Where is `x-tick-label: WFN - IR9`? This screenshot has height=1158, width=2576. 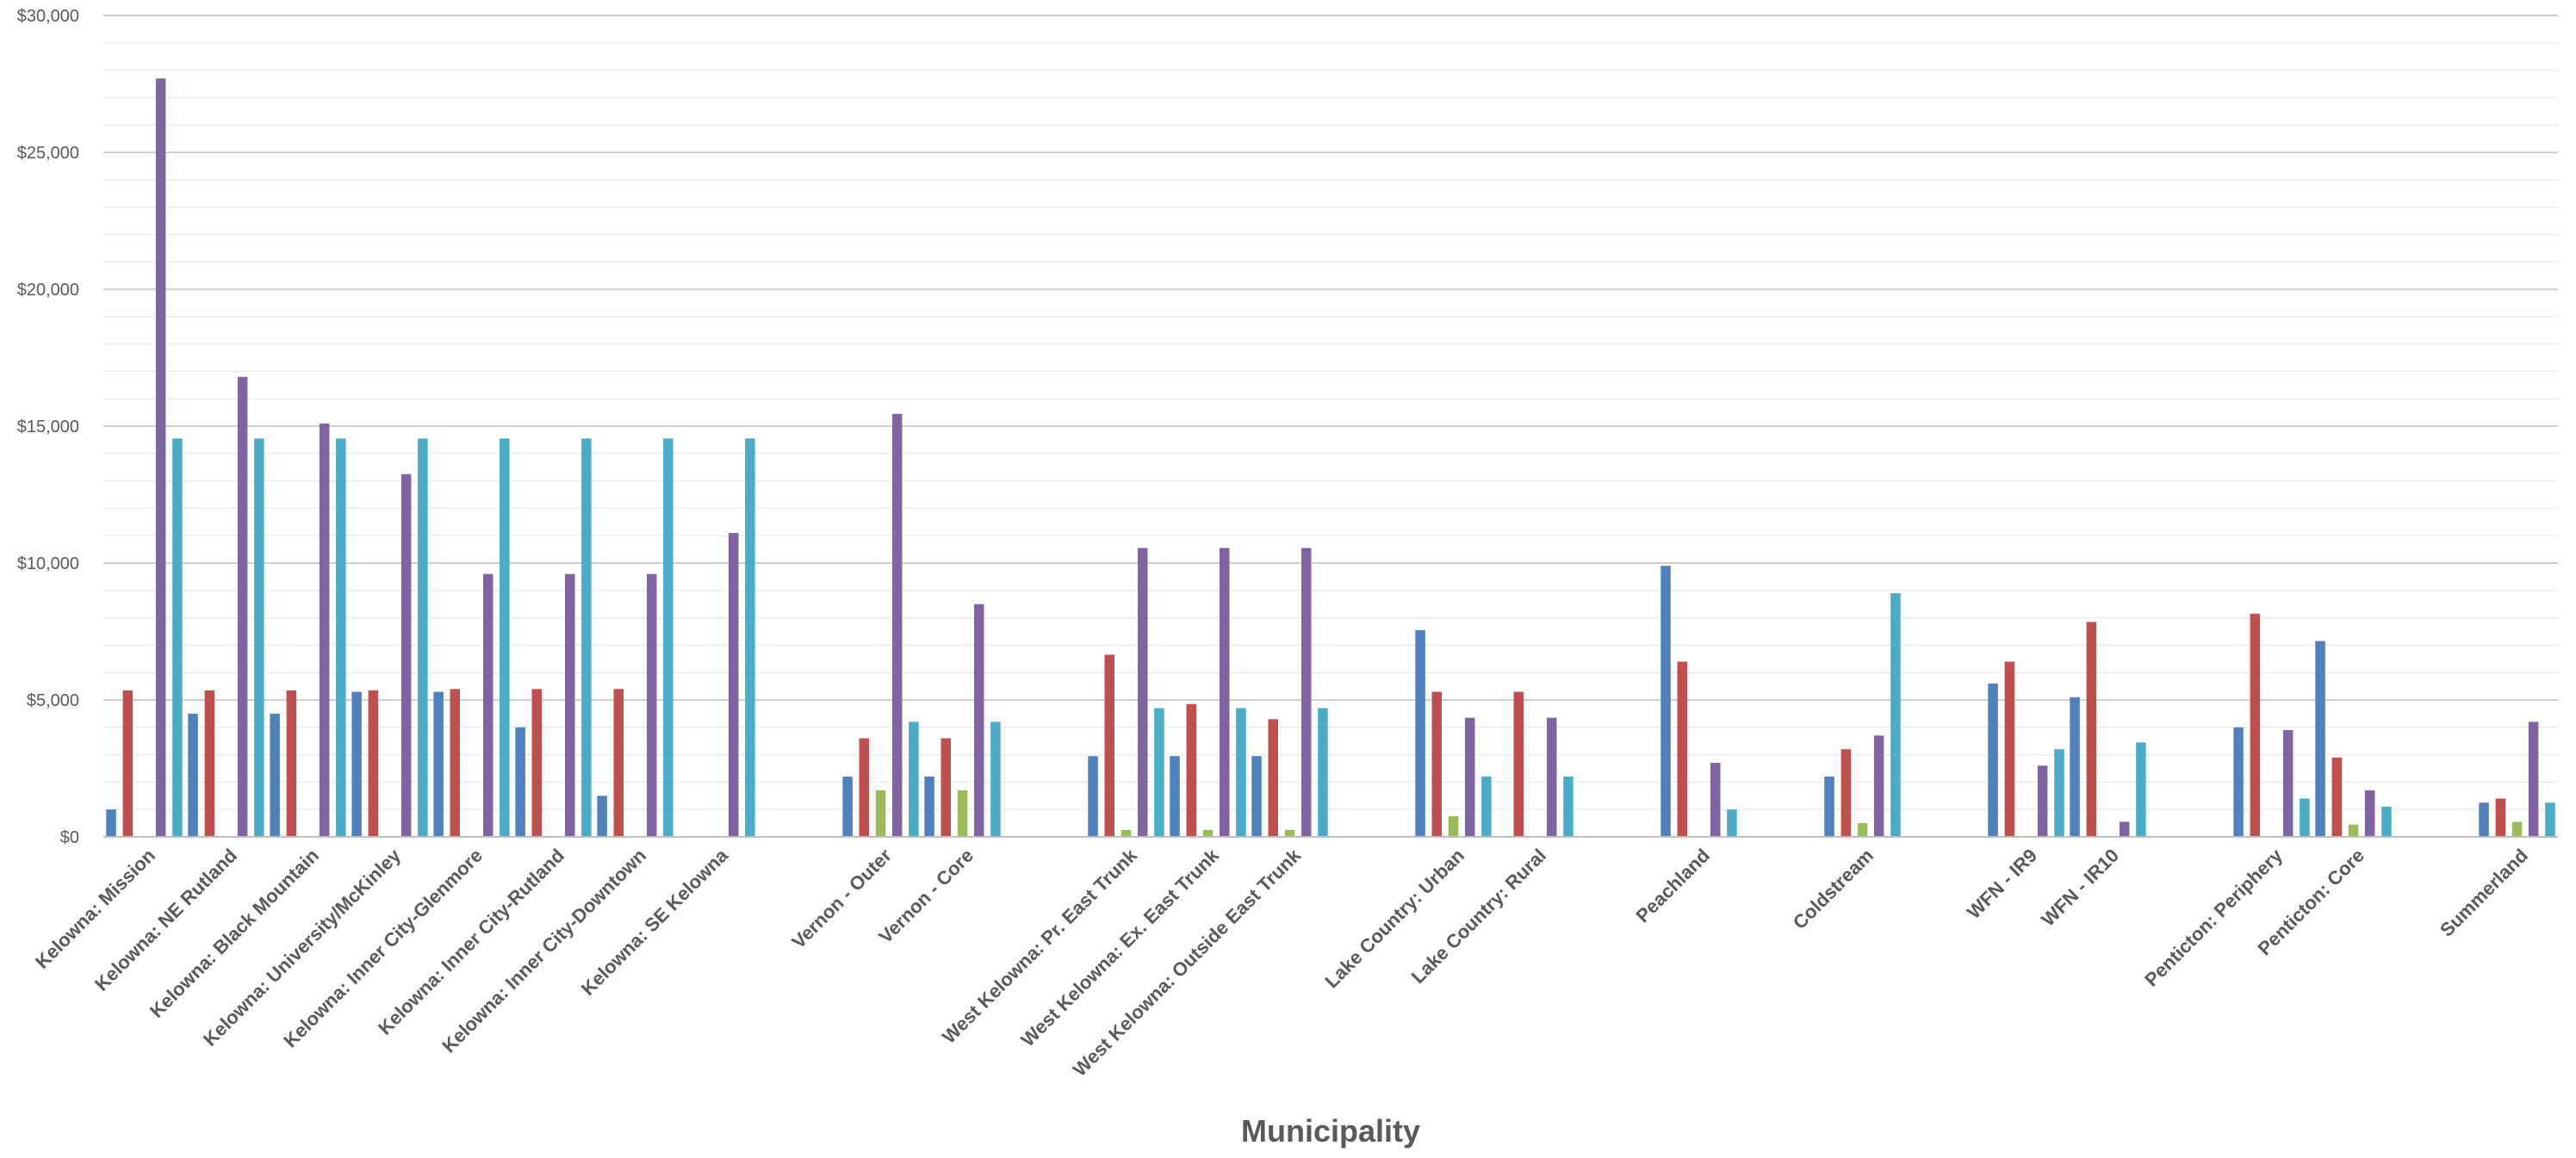
x-tick-label: WFN - IR9 is located at coordinates (2002, 884).